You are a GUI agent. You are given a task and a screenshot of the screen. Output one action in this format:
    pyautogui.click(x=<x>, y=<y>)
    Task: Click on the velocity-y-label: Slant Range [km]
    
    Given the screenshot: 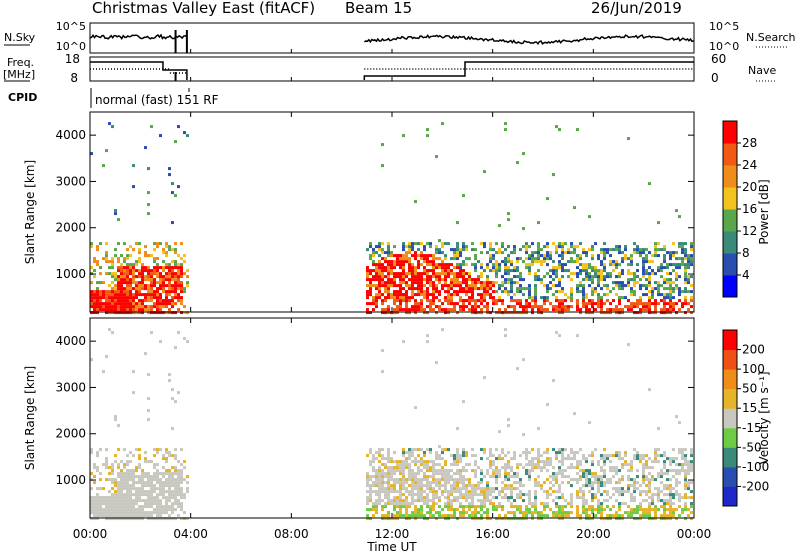 What is the action you would take?
    pyautogui.click(x=30, y=418)
    